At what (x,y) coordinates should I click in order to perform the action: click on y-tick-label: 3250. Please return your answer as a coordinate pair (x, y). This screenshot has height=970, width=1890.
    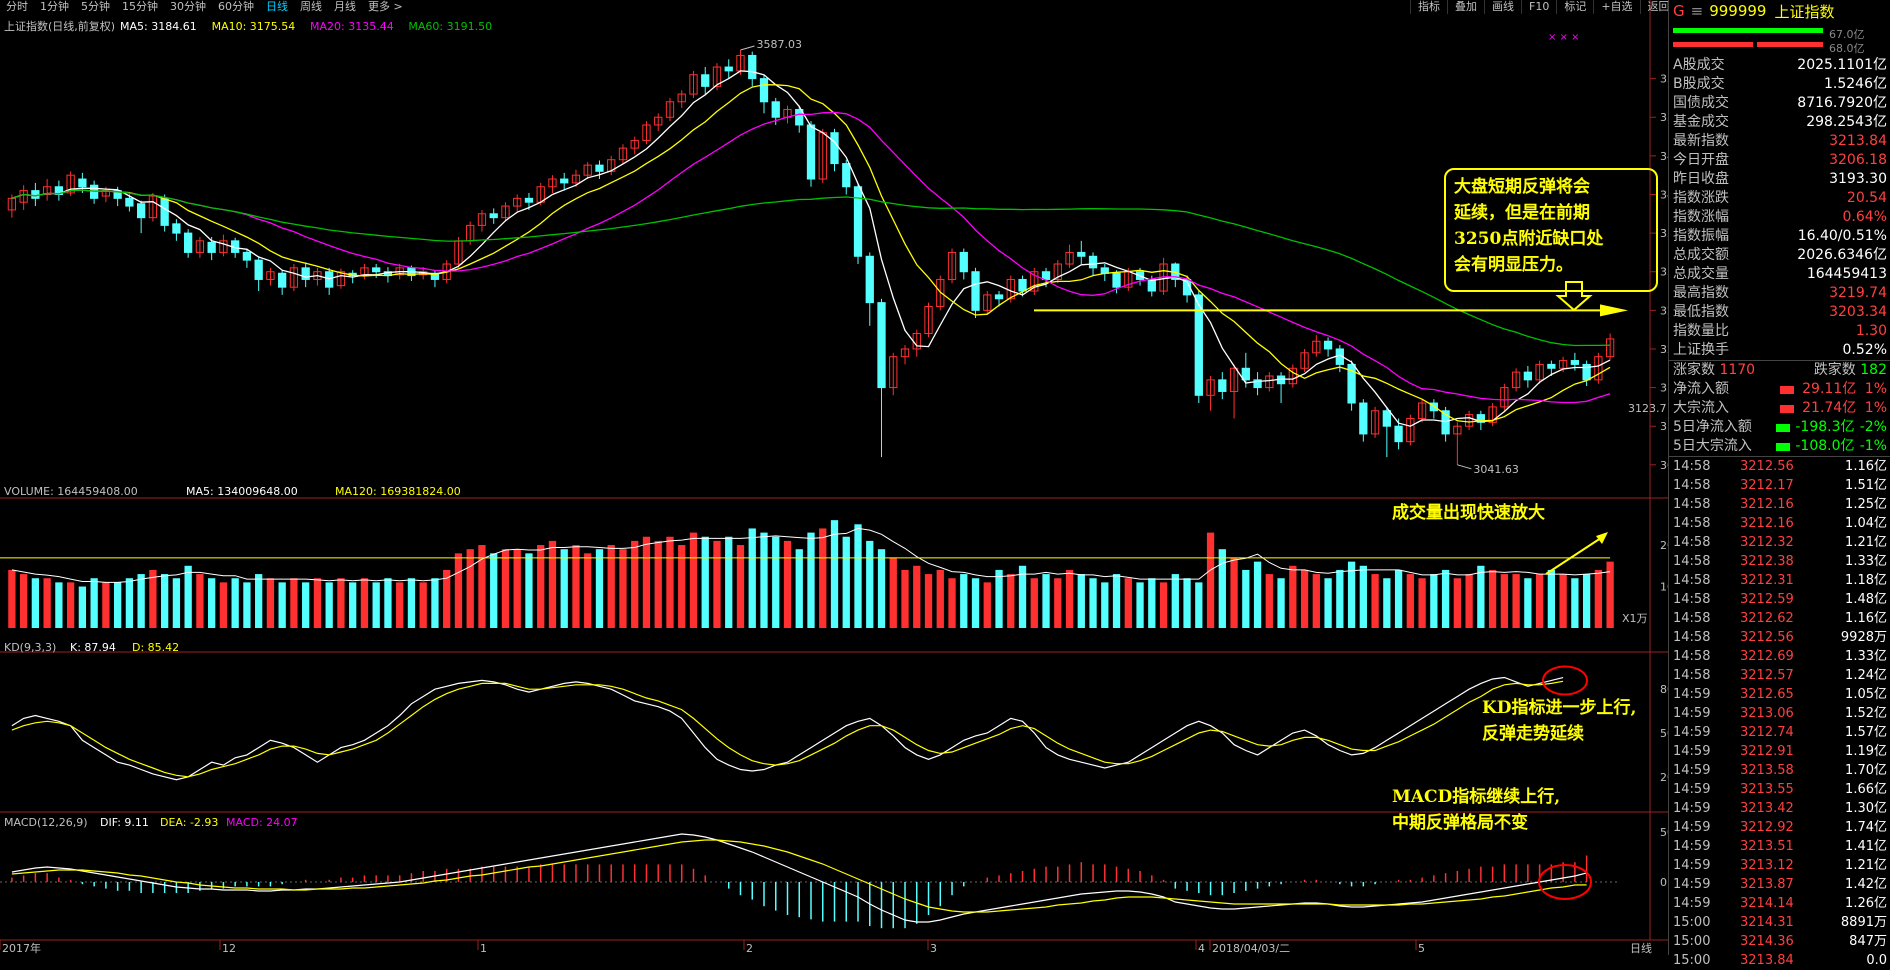
    Looking at the image, I should click on (1664, 310).